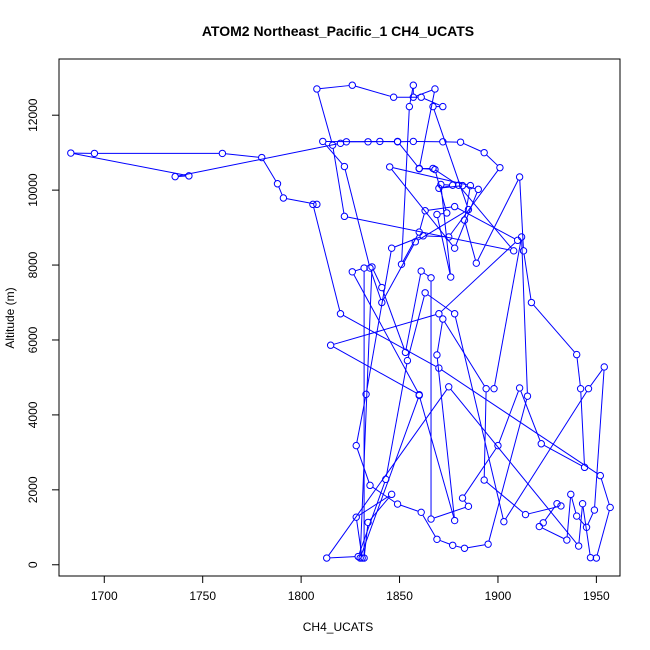  I want to click on y-tick-label: 8000, so click(33, 264).